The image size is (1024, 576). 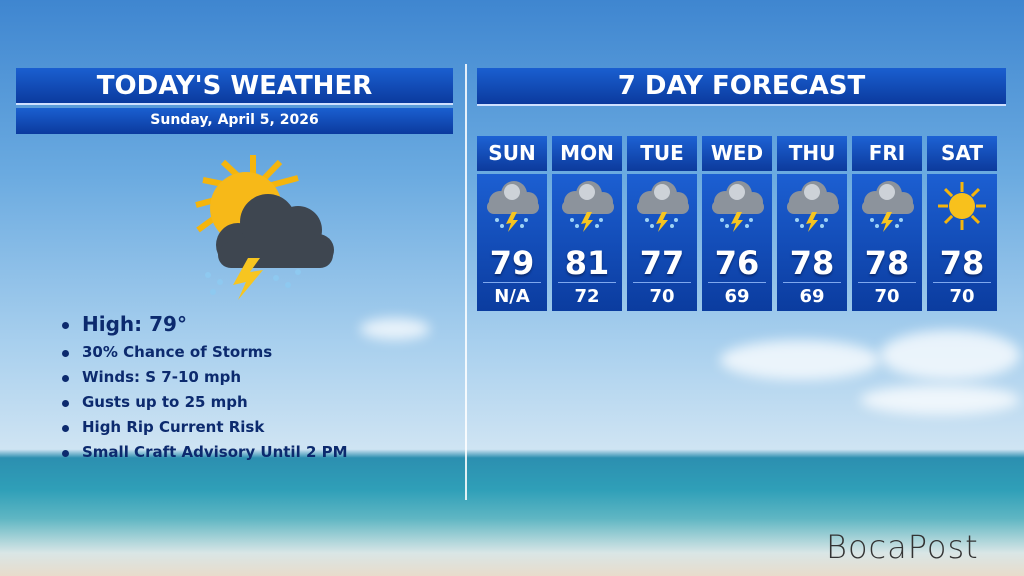 I want to click on day-label: TUE, so click(x=662, y=153).